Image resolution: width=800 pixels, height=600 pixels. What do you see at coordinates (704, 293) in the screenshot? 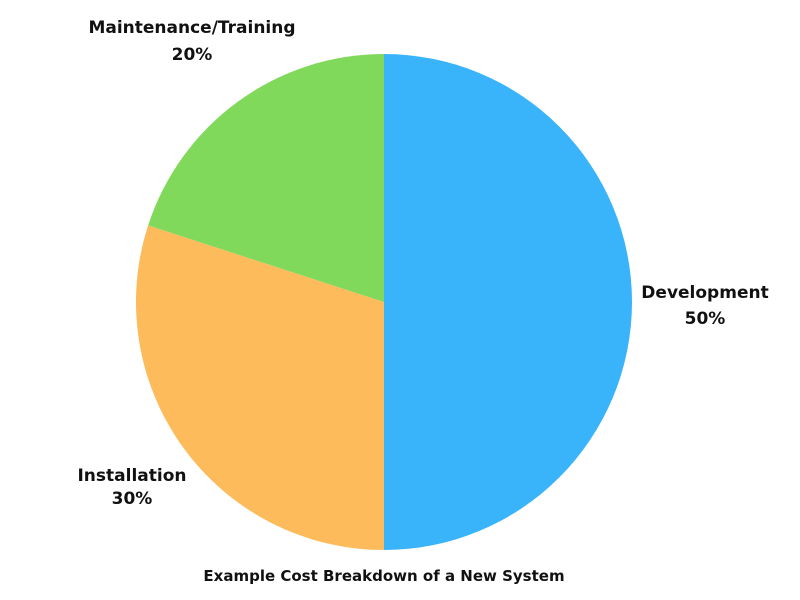
I see `slice-label: Development` at bounding box center [704, 293].